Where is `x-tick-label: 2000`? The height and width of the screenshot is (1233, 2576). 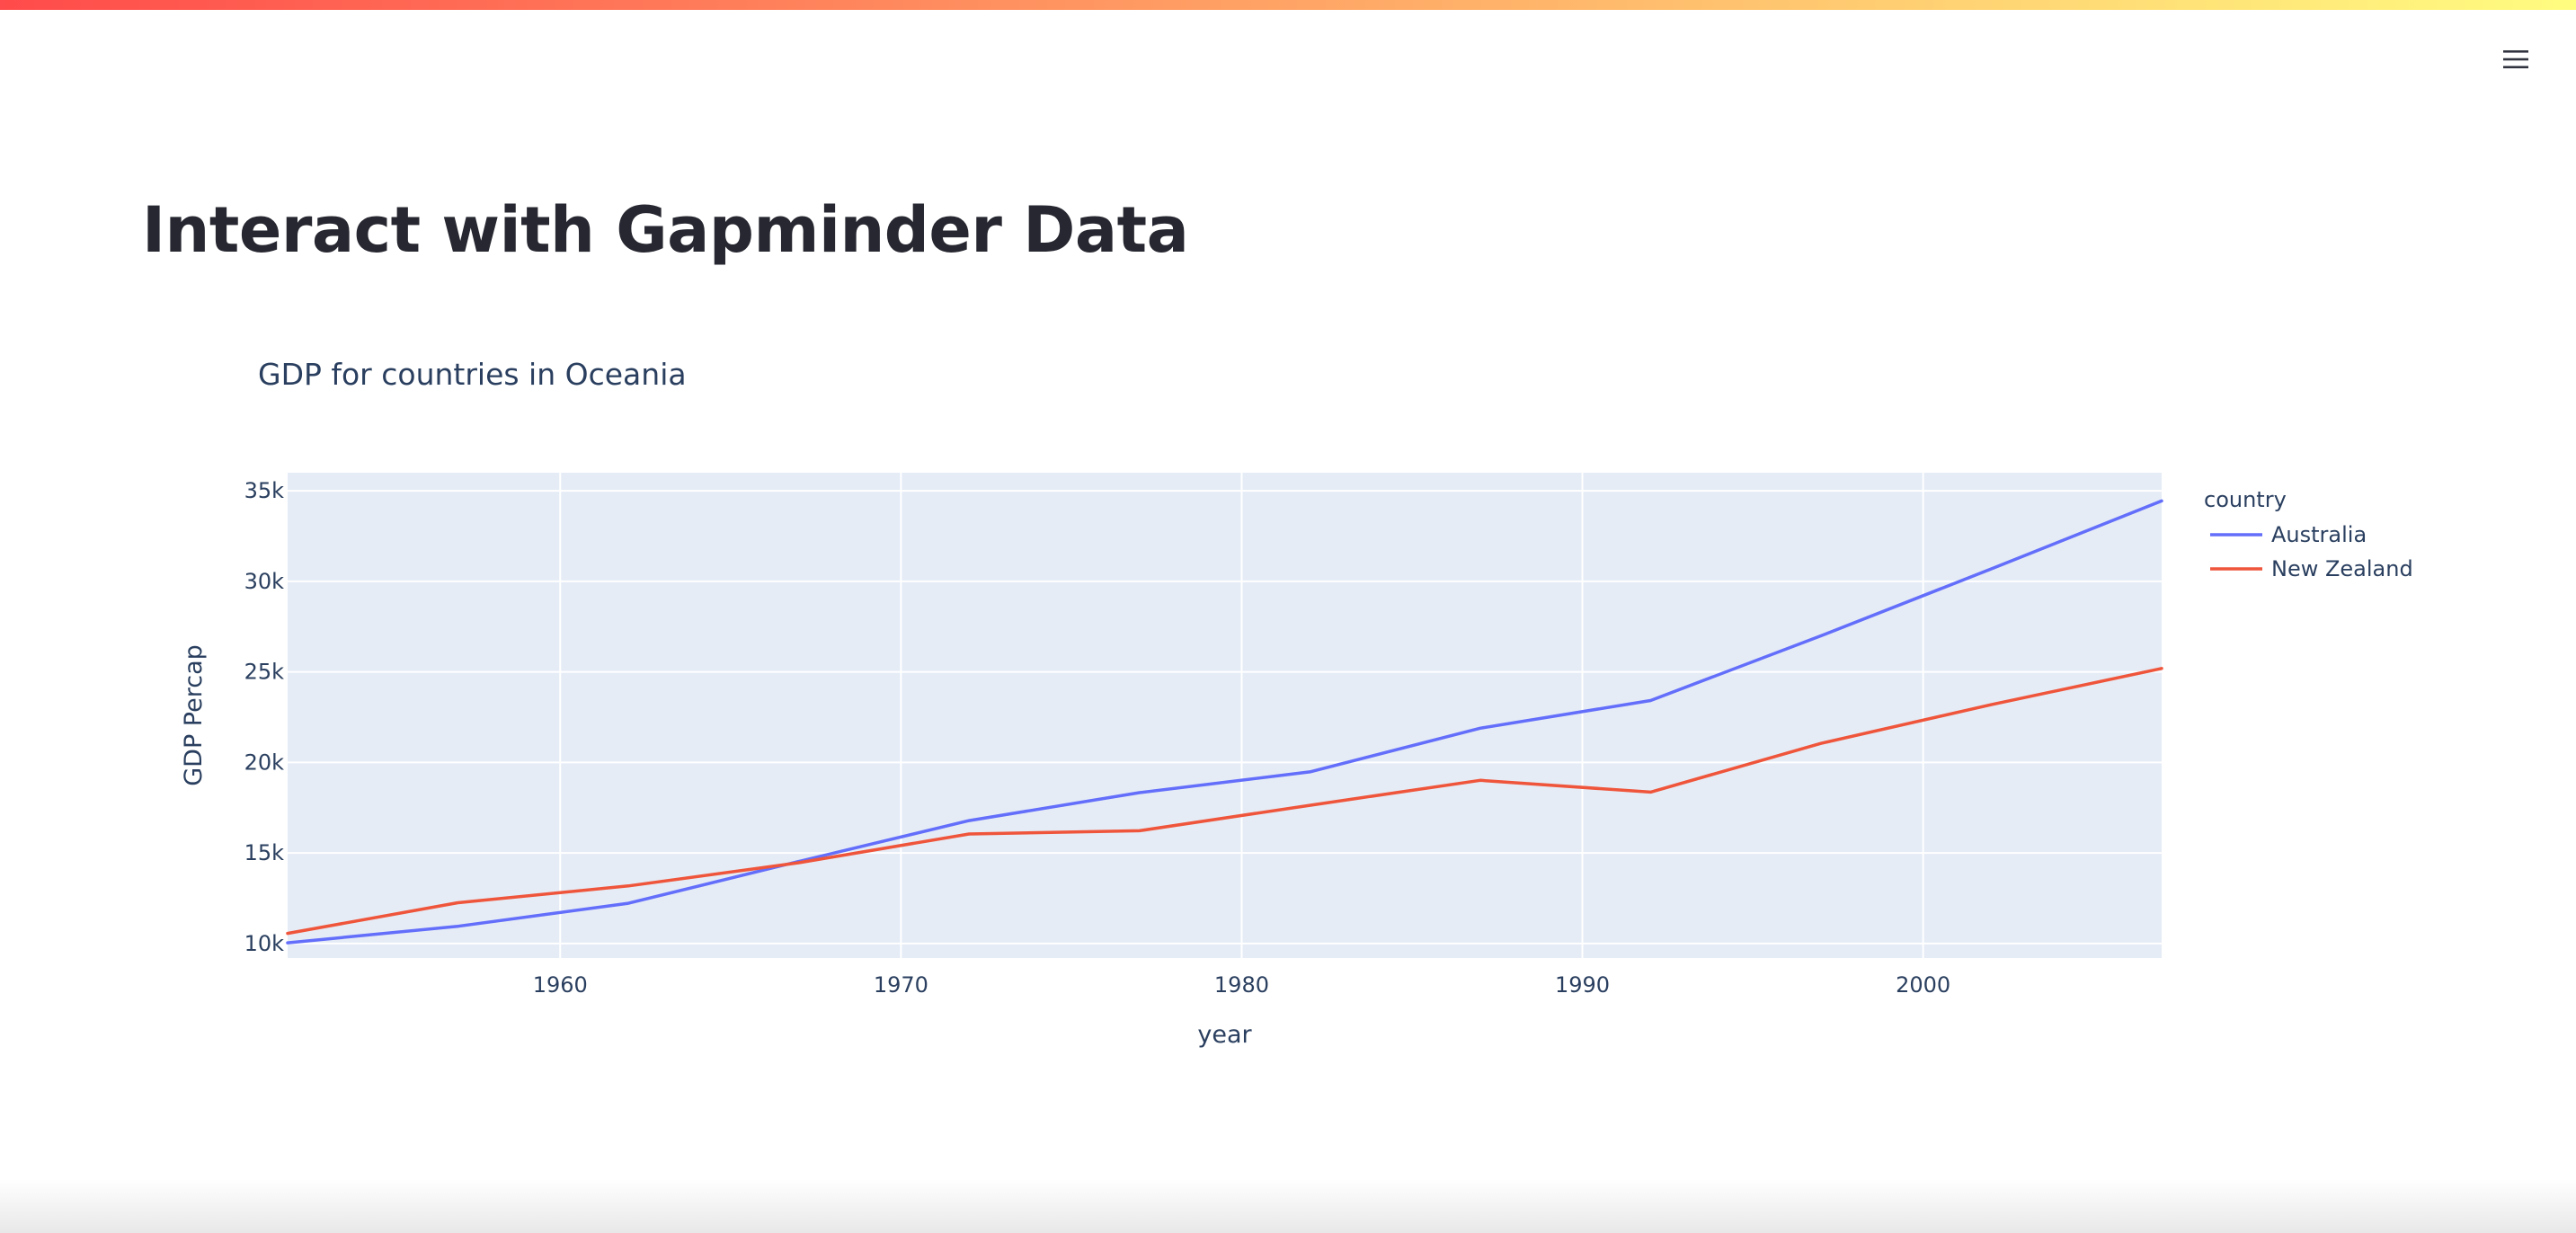 x-tick-label: 2000 is located at coordinates (1923, 985).